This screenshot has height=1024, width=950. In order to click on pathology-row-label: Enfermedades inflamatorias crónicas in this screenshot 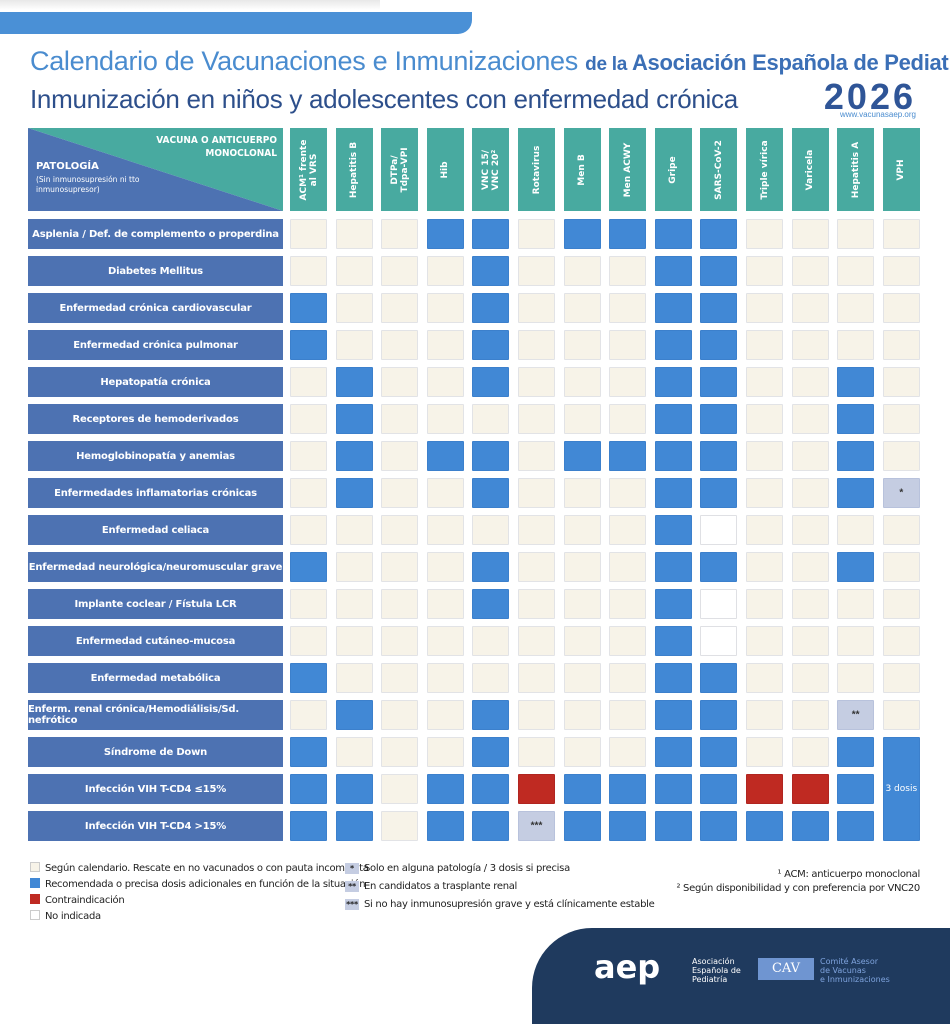, I will do `click(155, 493)`.